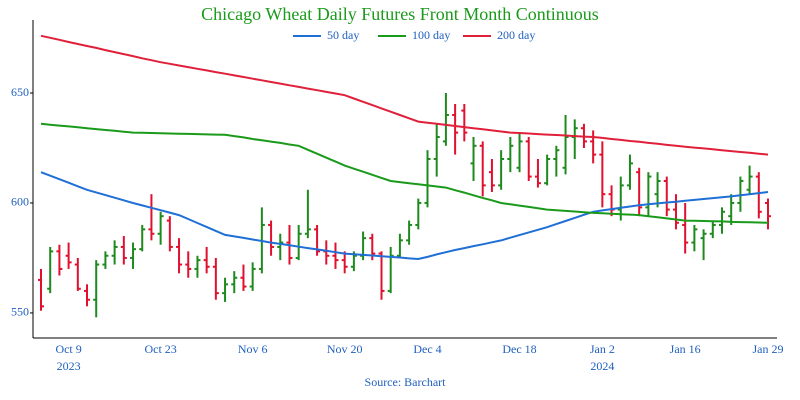 The image size is (800, 400). Describe the element at coordinates (343, 35) in the screenshot. I see `legend-label: 50 day` at that location.